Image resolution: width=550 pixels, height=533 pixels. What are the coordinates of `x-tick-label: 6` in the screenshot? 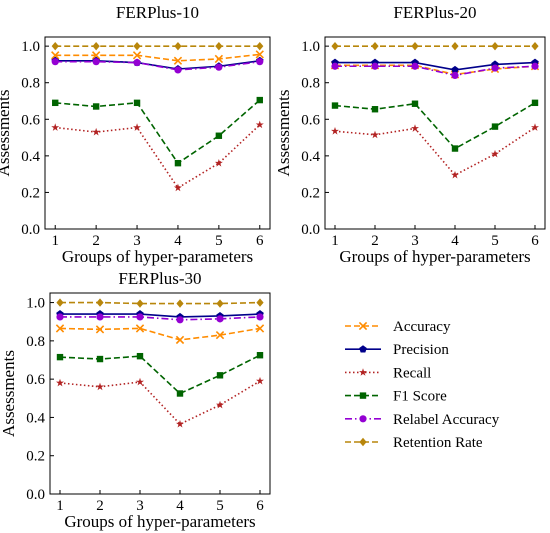 It's located at (260, 241).